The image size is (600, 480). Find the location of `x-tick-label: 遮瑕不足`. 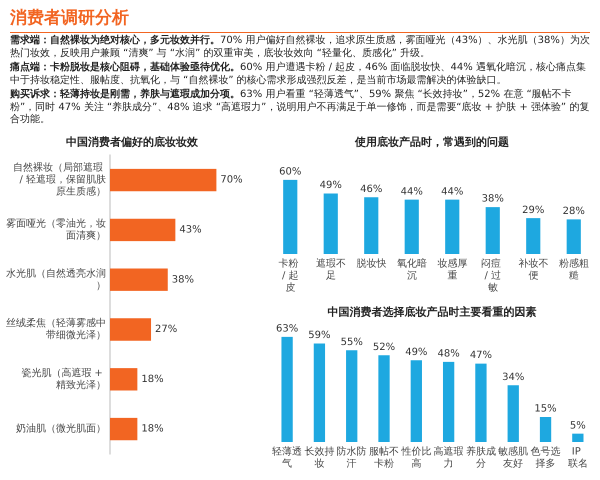

x-tick-label: 遮瑕不足 is located at coordinates (331, 270).